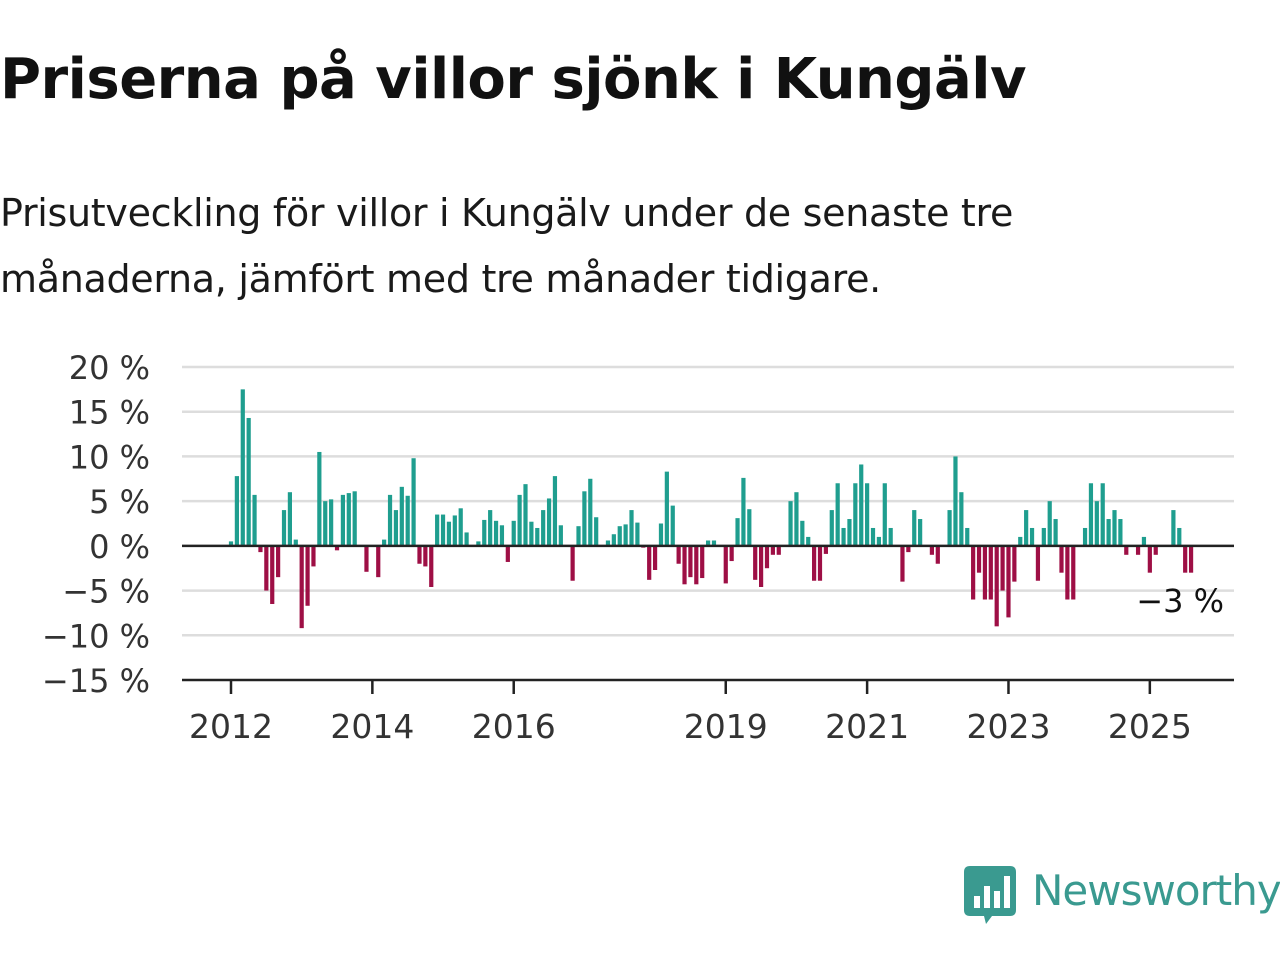 The height and width of the screenshot is (960, 1280). Describe the element at coordinates (1121, 896) in the screenshot. I see `newsworthy-logo: Newsworthy` at that location.